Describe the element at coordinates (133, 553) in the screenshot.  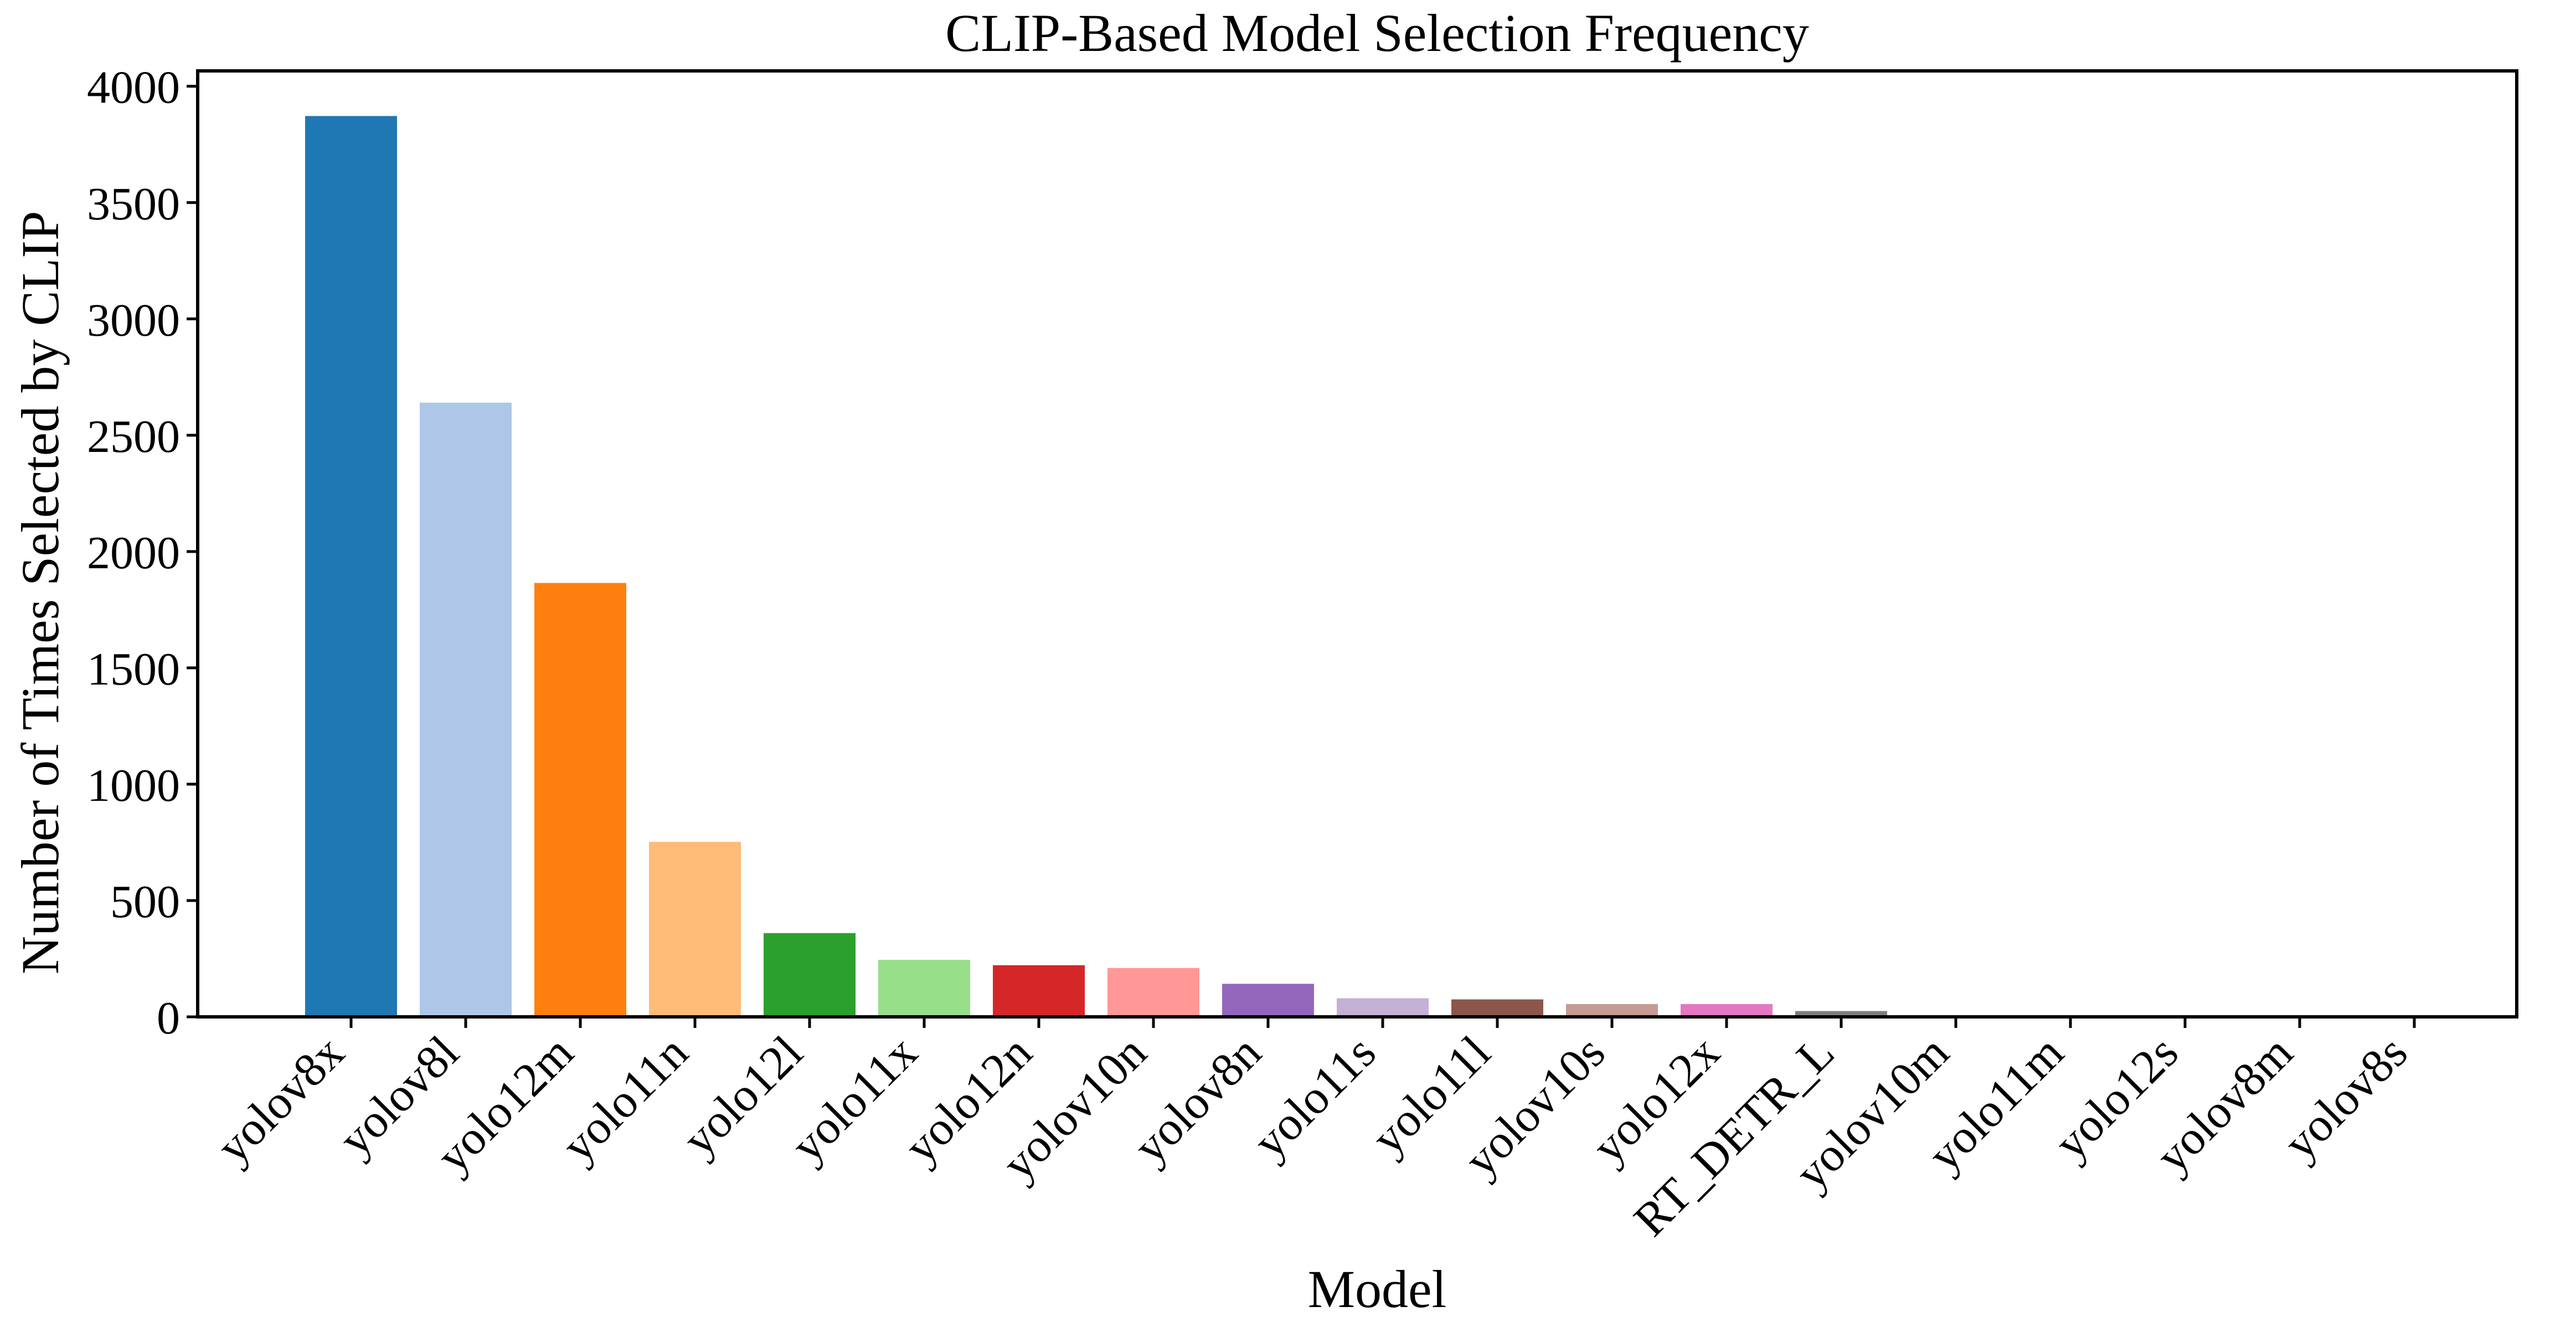
I see `y-tick-label: 2000` at that location.